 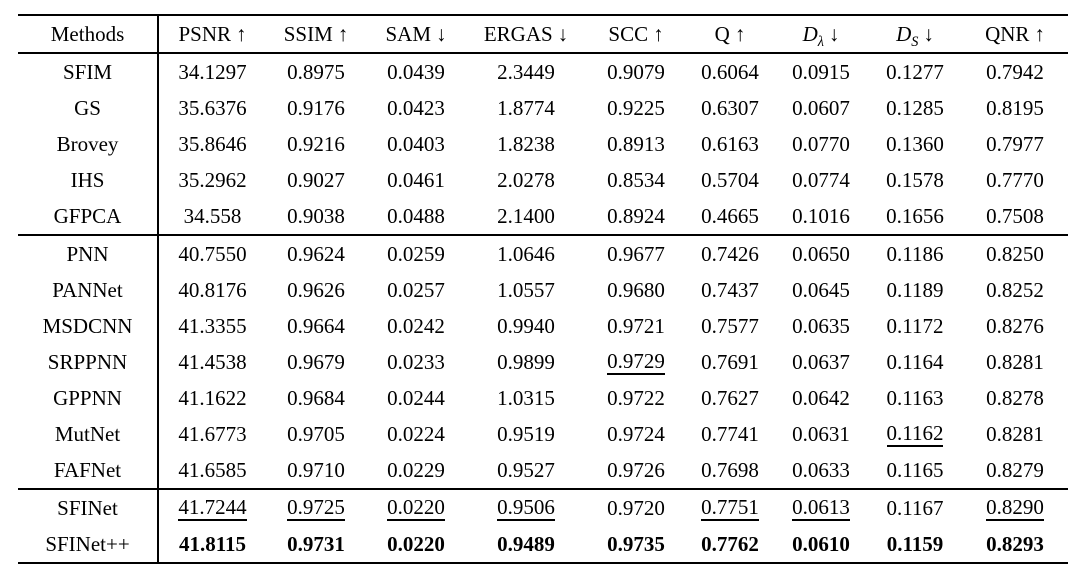 I want to click on value-text: 0.9899, so click(x=526, y=361).